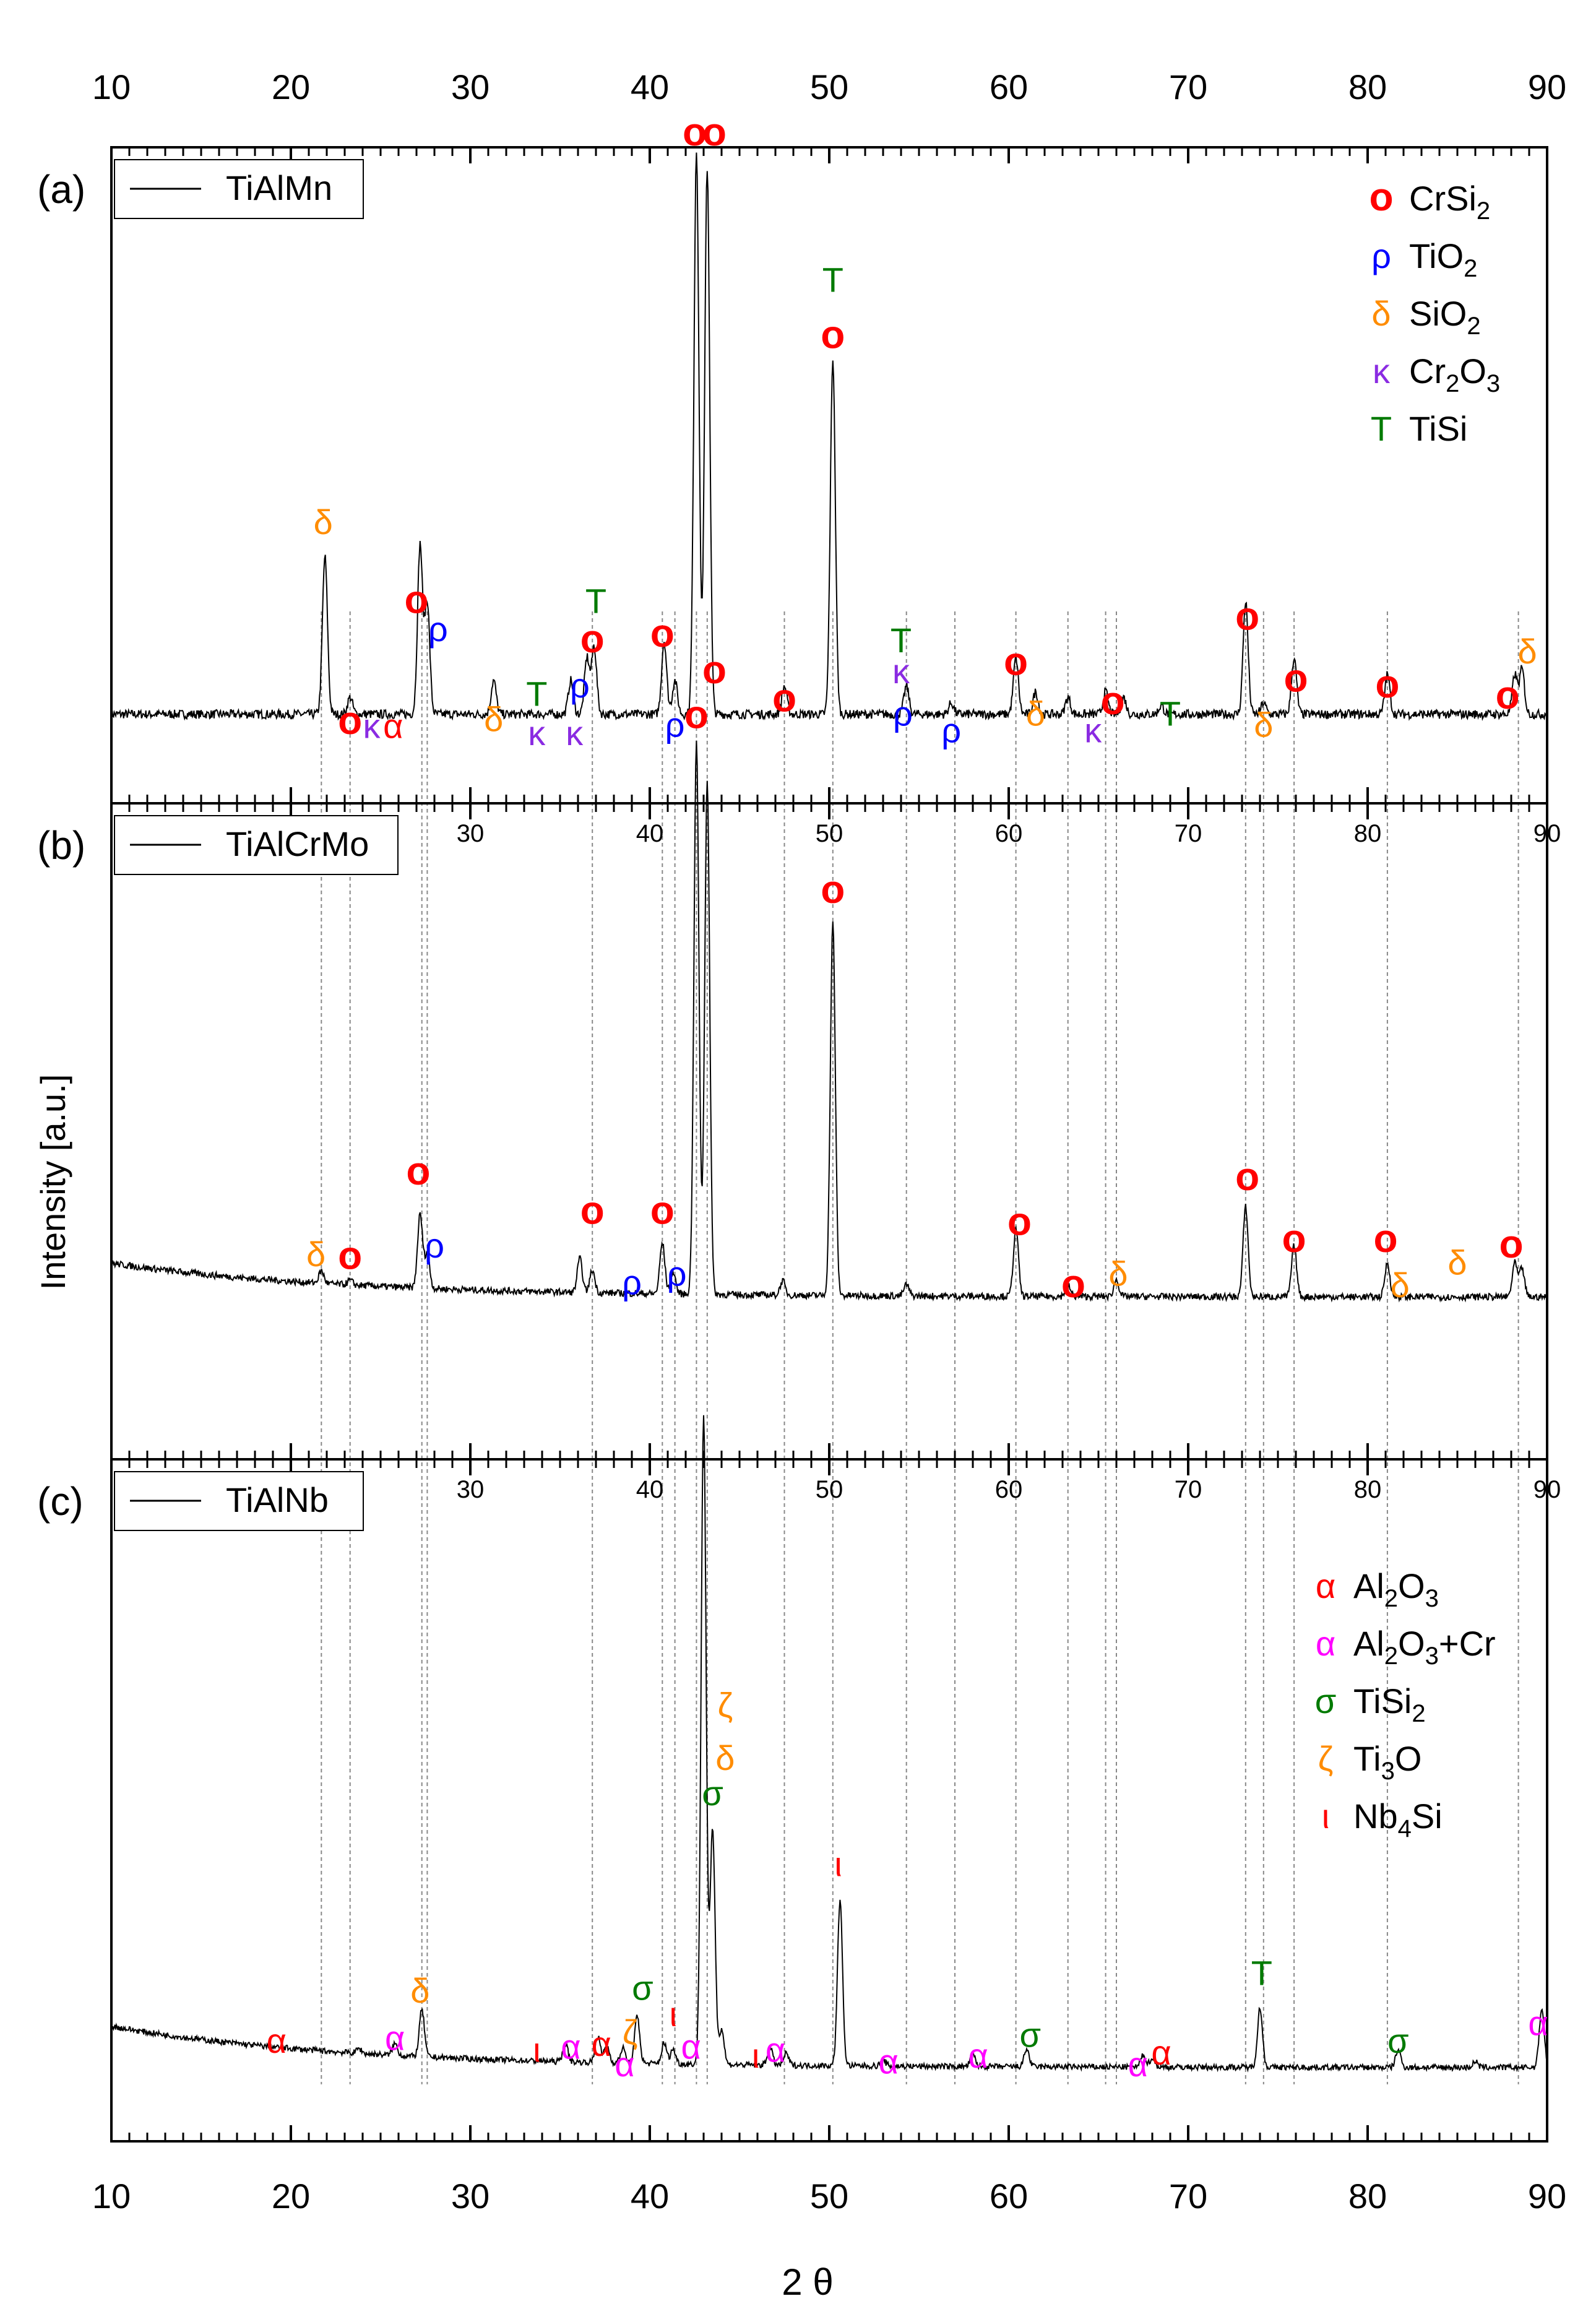 This screenshot has width=1596, height=2309. What do you see at coordinates (1326, 1700) in the screenshot?
I see `legend-symbol: σ` at bounding box center [1326, 1700].